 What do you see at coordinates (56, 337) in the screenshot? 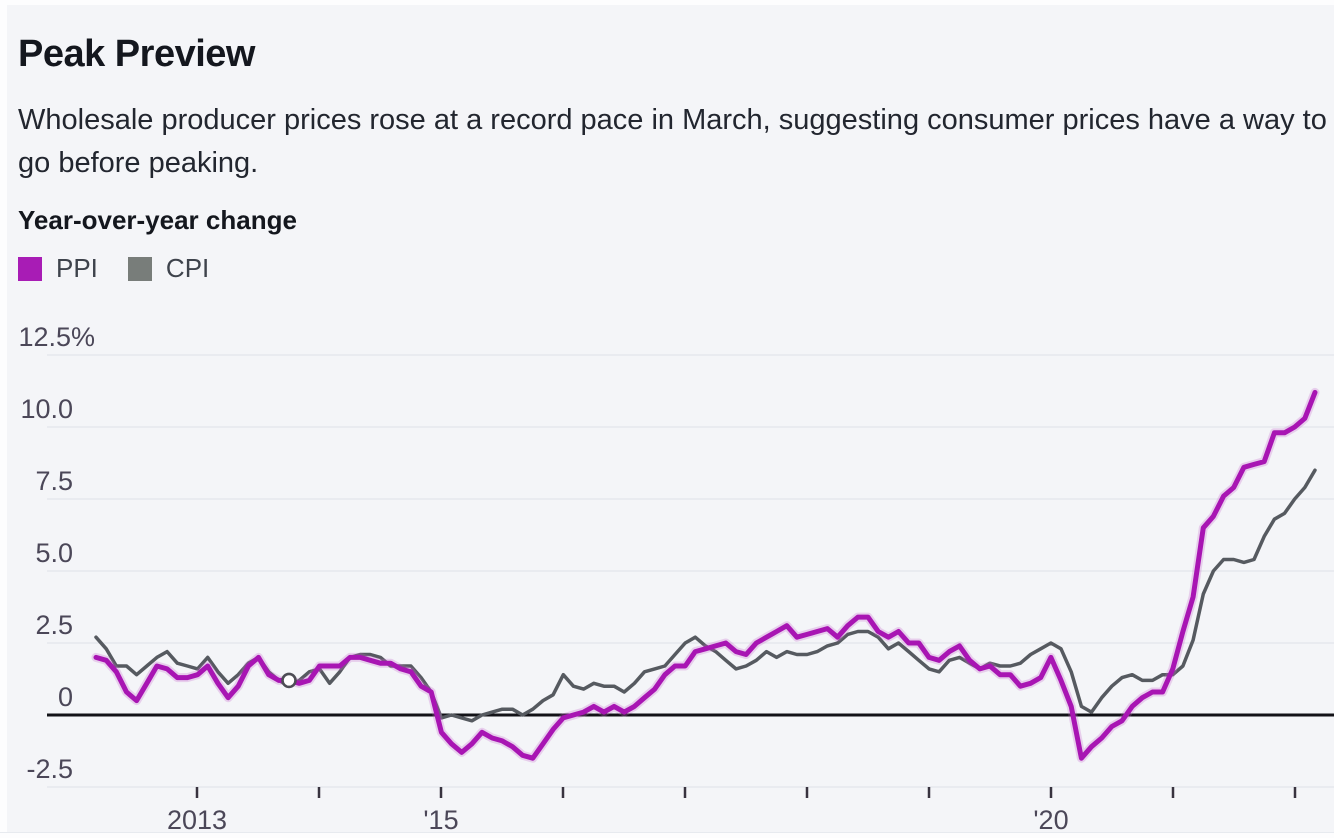
I see `y-axis-label: 12.5%` at bounding box center [56, 337].